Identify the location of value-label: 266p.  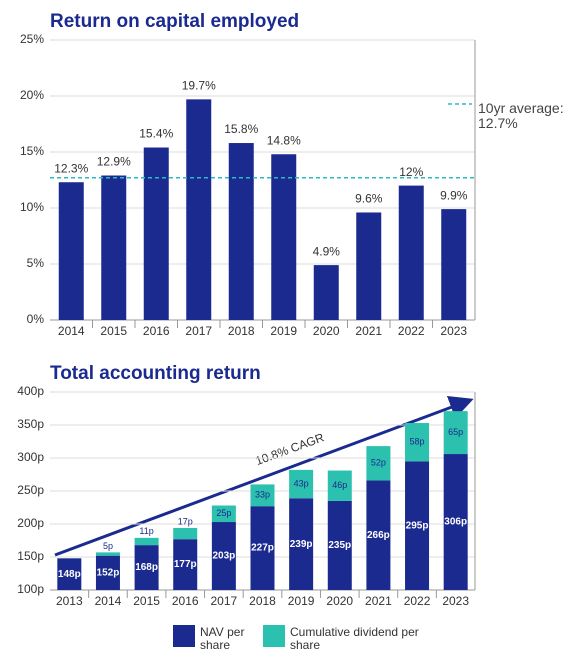
(378, 535).